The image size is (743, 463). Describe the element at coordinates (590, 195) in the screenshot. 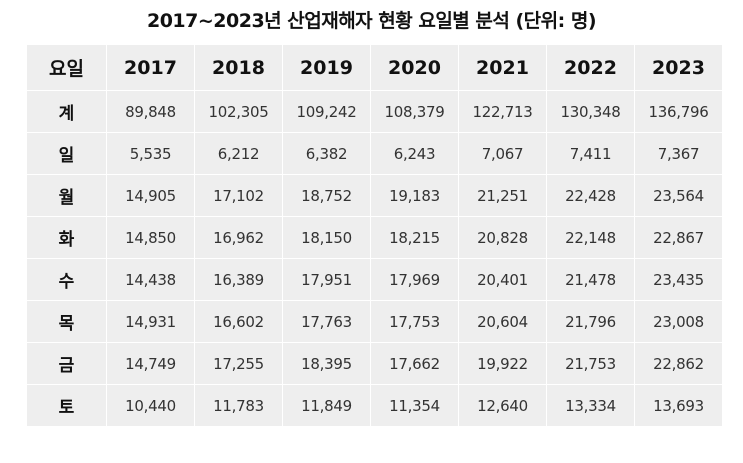

I see `value-cell: 22,428` at that location.